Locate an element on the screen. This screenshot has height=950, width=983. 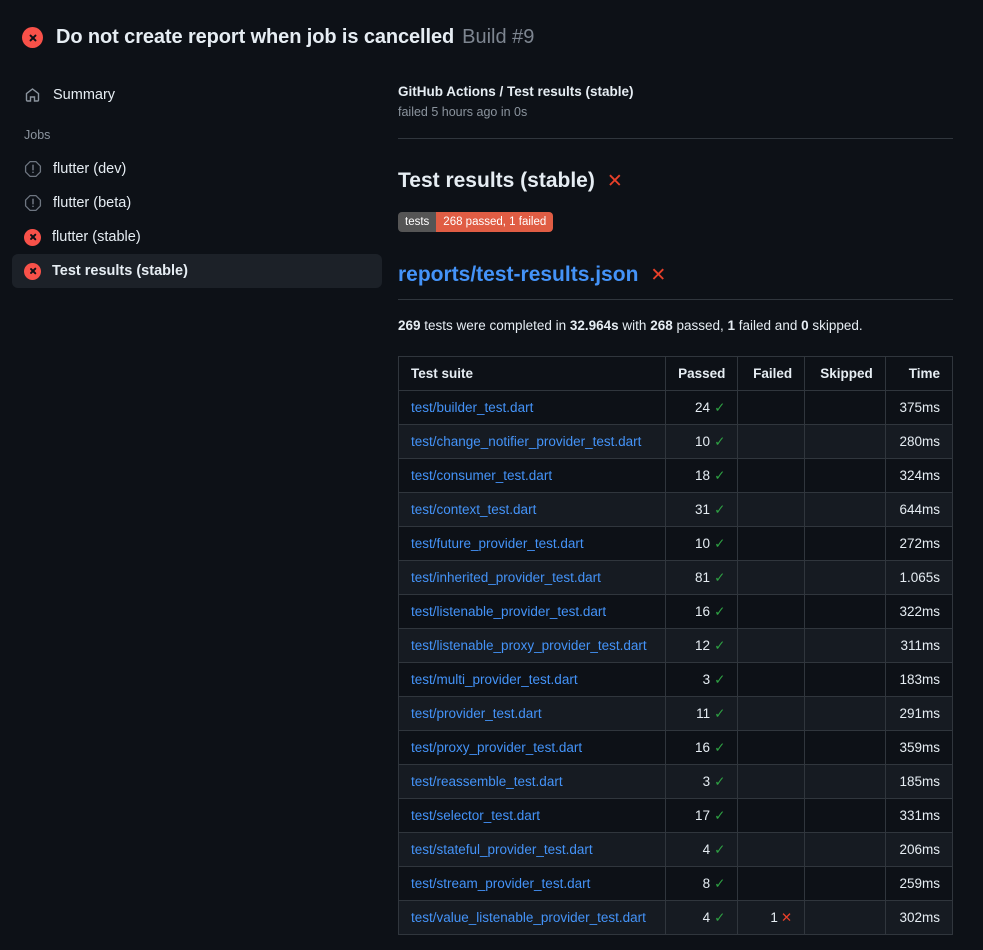
status-badge-label: tests is located at coordinates (417, 222).